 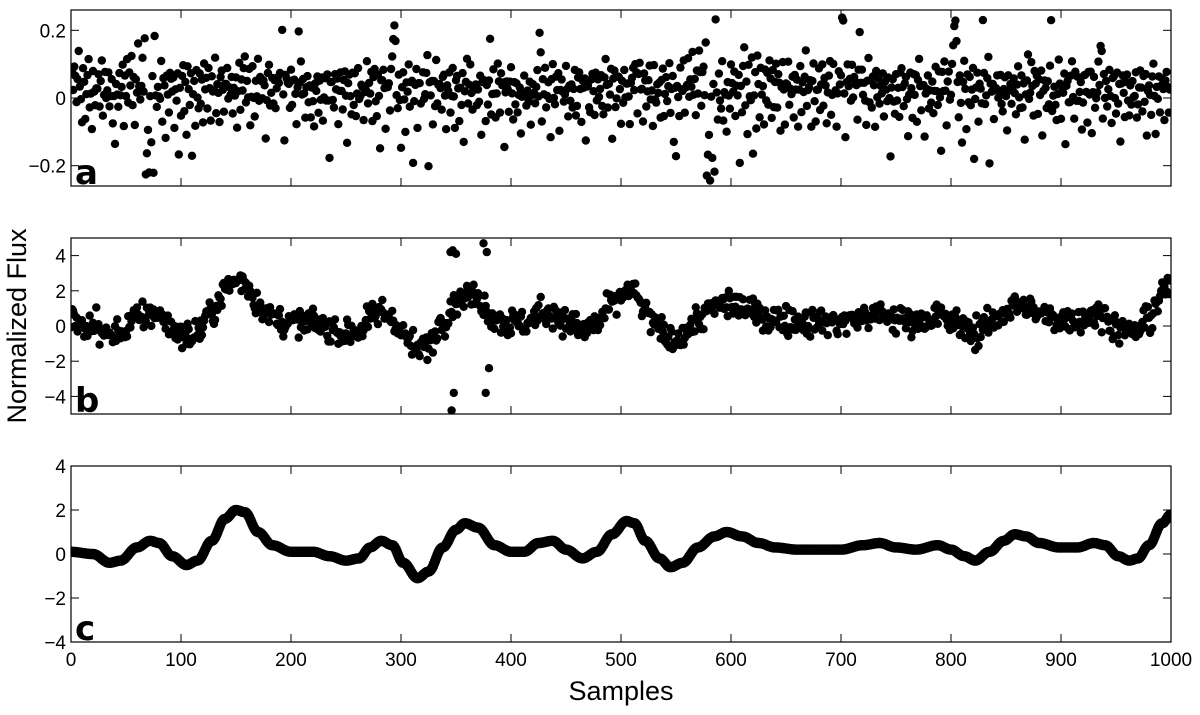 What do you see at coordinates (60, 327) in the screenshot?
I see `y-tick-label: 0` at bounding box center [60, 327].